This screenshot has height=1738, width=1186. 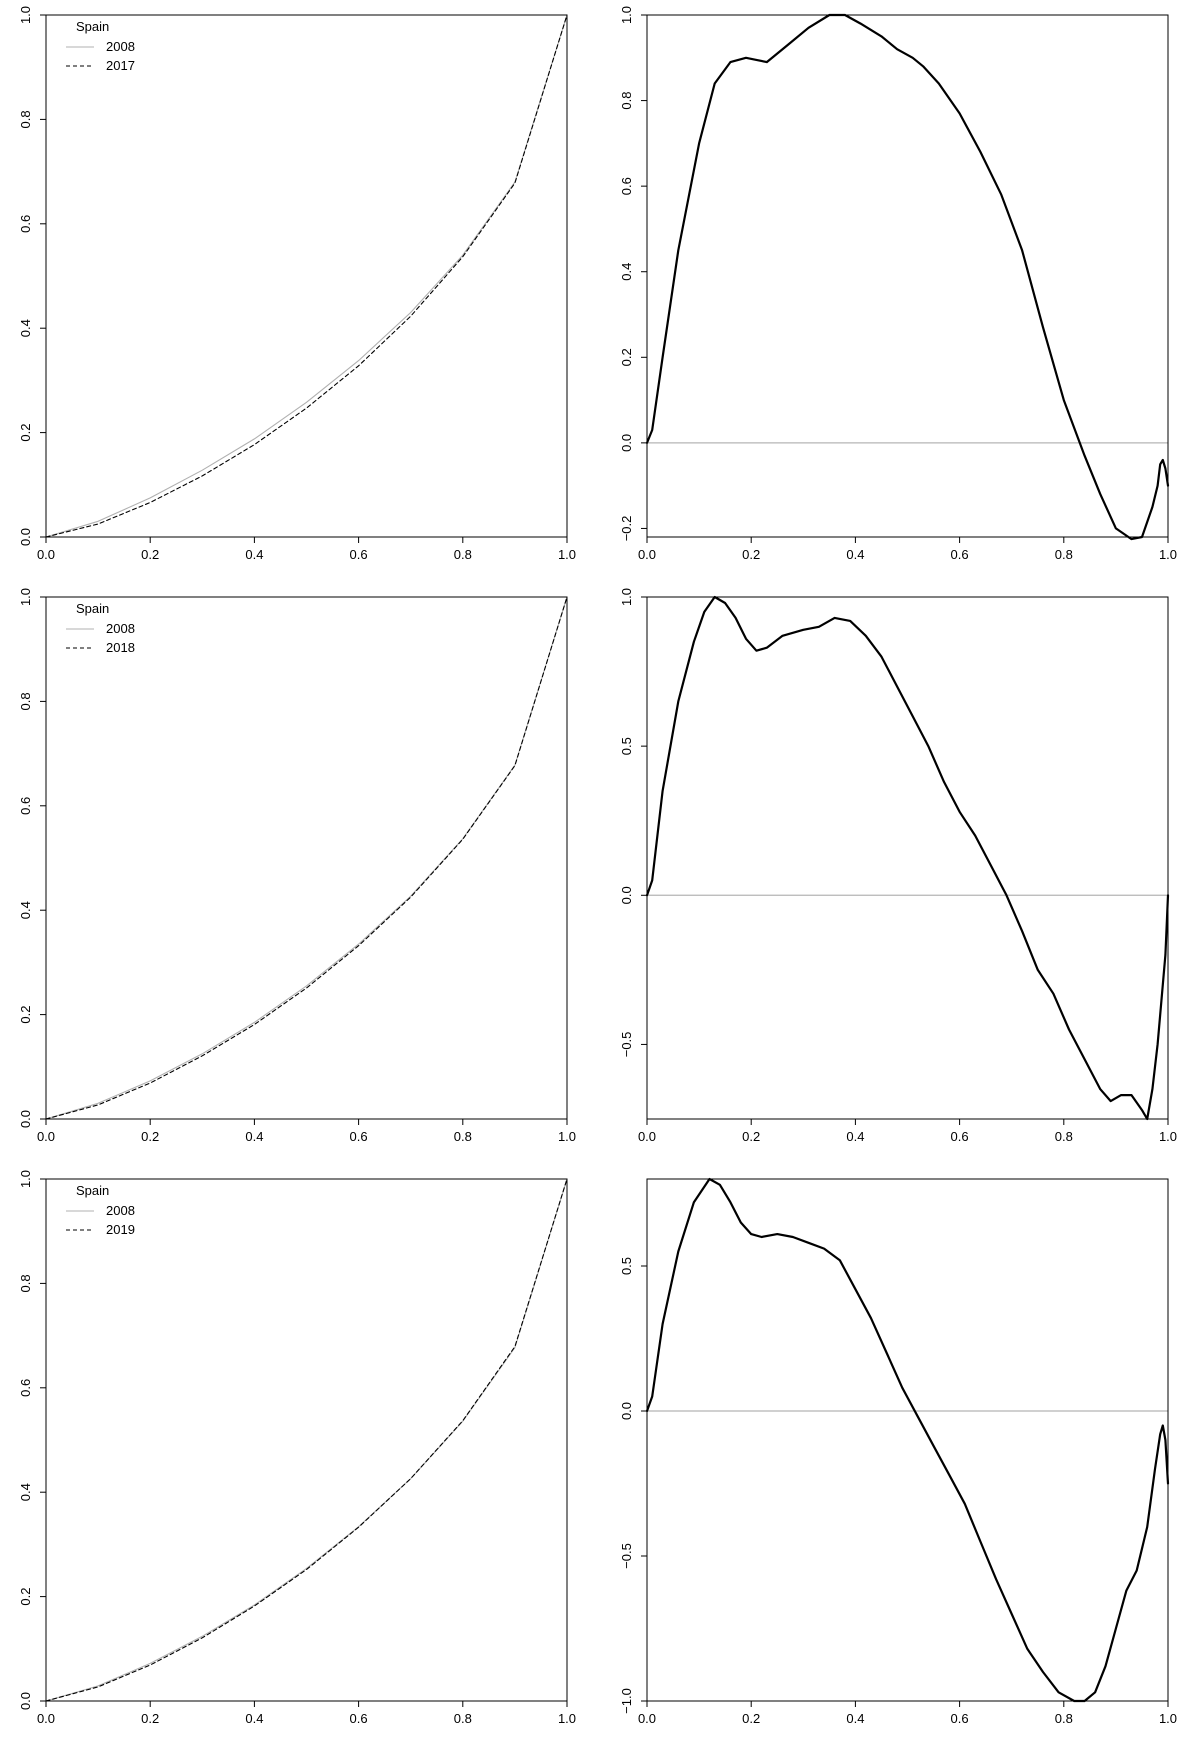 I want to click on series-line-2017, so click(x=306, y=276).